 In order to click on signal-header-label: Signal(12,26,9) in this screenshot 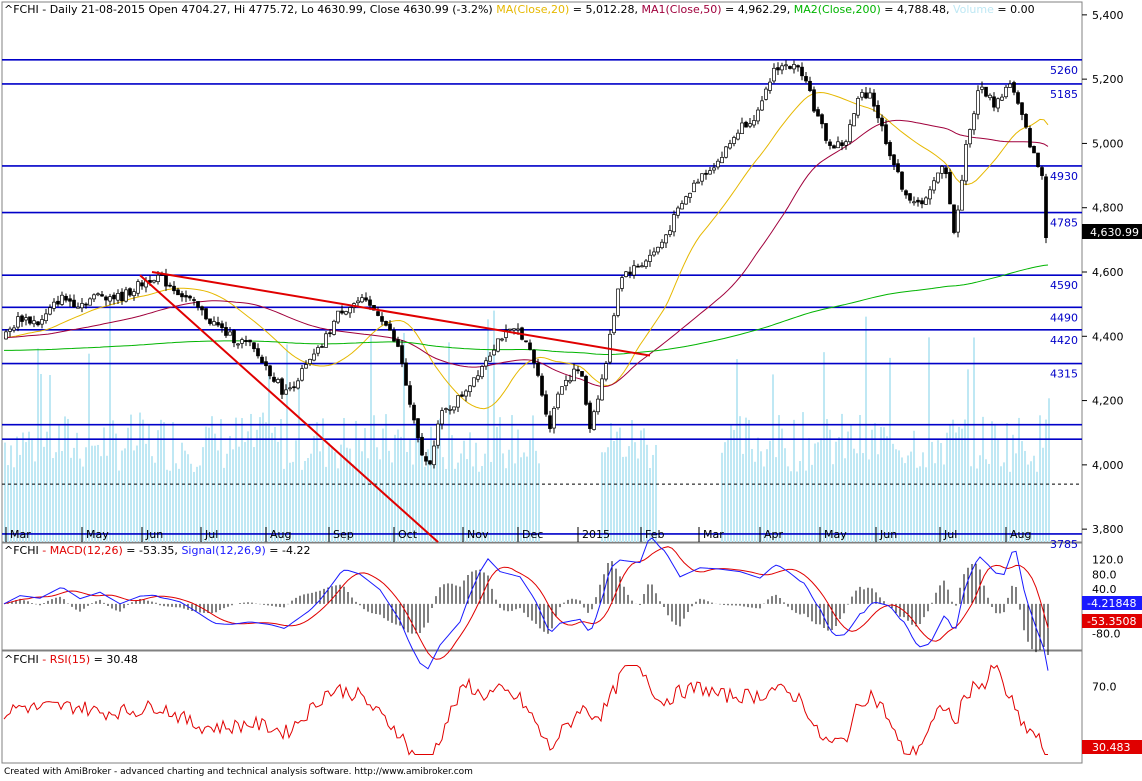, I will do `click(223, 550)`.